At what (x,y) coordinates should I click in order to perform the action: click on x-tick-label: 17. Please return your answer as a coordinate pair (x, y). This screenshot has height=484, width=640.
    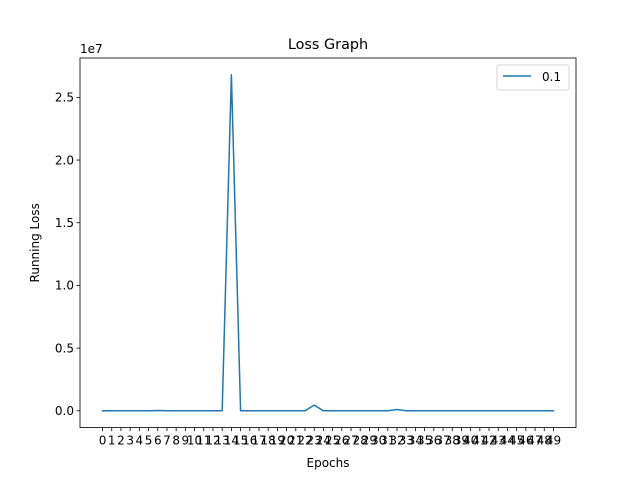
    Looking at the image, I should click on (258, 441).